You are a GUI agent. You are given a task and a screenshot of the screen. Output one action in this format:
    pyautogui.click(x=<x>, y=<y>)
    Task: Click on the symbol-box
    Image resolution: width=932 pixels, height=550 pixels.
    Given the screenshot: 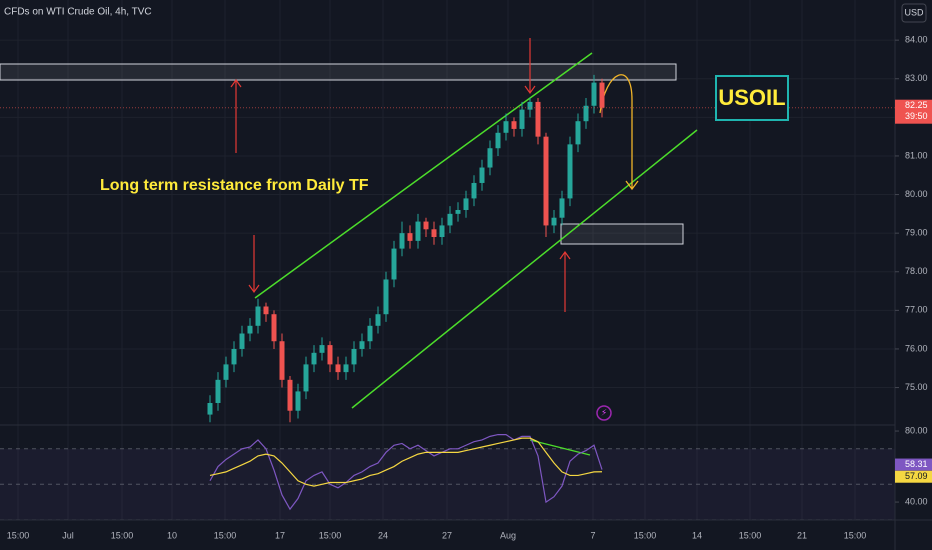 What is the action you would take?
    pyautogui.click(x=752, y=98)
    